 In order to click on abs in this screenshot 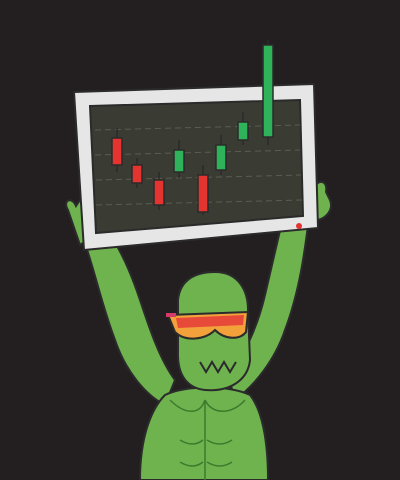, I will do `click(207, 439)`.